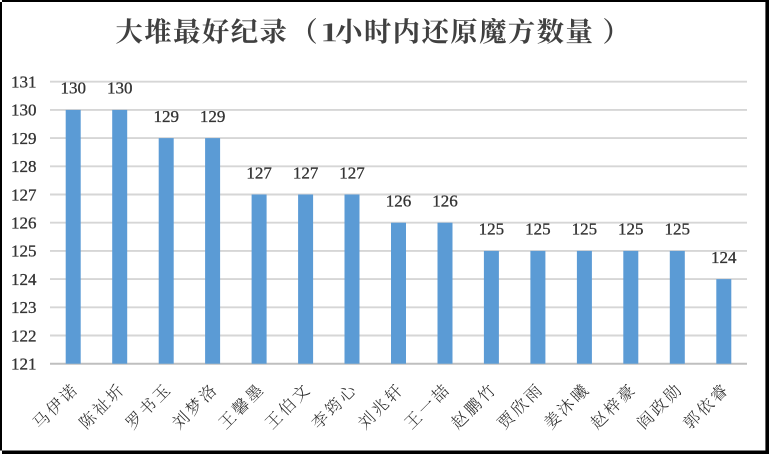 Image resolution: width=769 pixels, height=454 pixels. What do you see at coordinates (24, 307) in the screenshot?
I see `svg-text: 123` at bounding box center [24, 307].